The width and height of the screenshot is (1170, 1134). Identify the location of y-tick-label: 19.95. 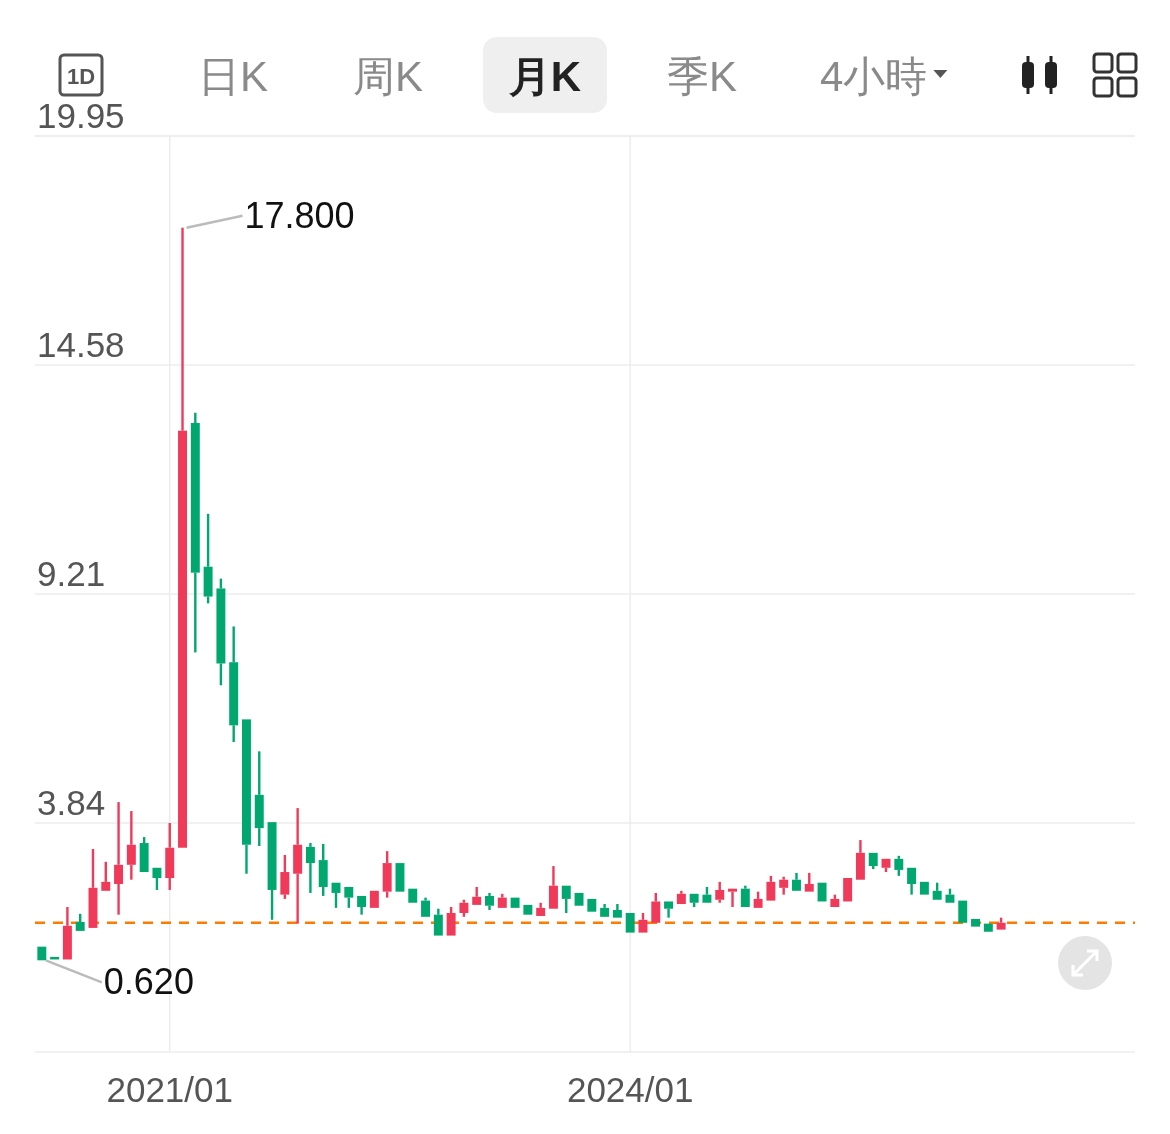
(81, 115).